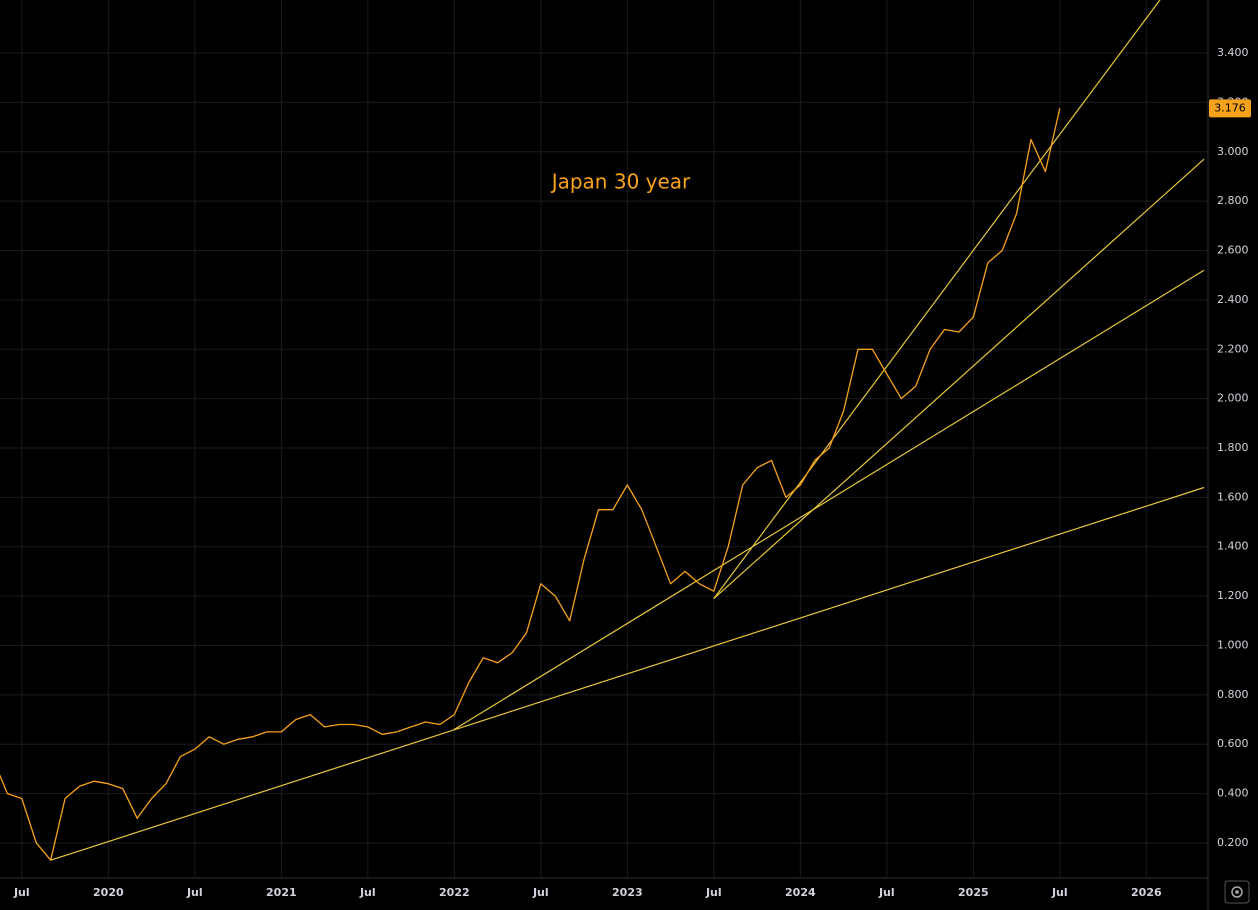  I want to click on y-tick-label: 1.600, so click(1233, 496).